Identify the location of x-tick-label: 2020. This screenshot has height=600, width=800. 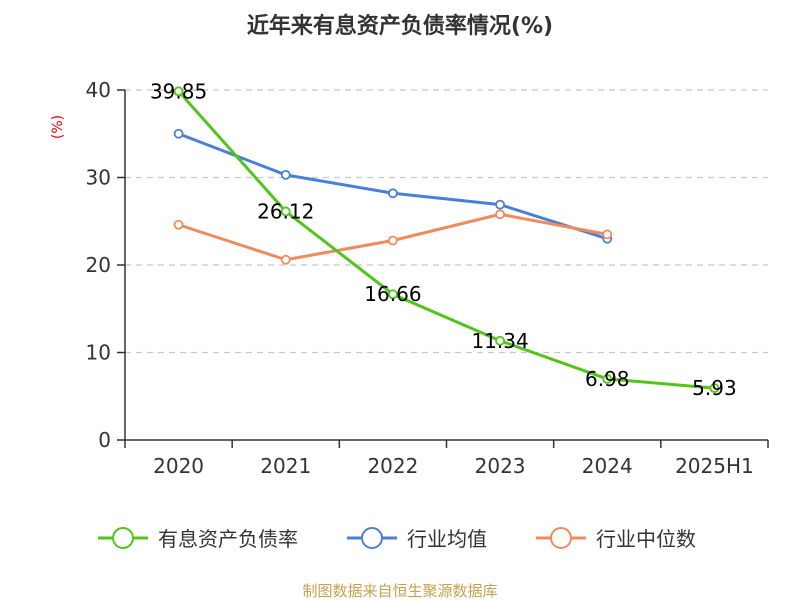
(178, 466).